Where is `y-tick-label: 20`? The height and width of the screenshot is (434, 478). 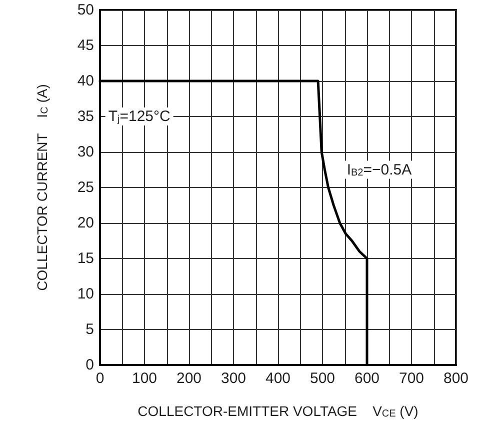
y-tick-label: 20 is located at coordinates (85, 223).